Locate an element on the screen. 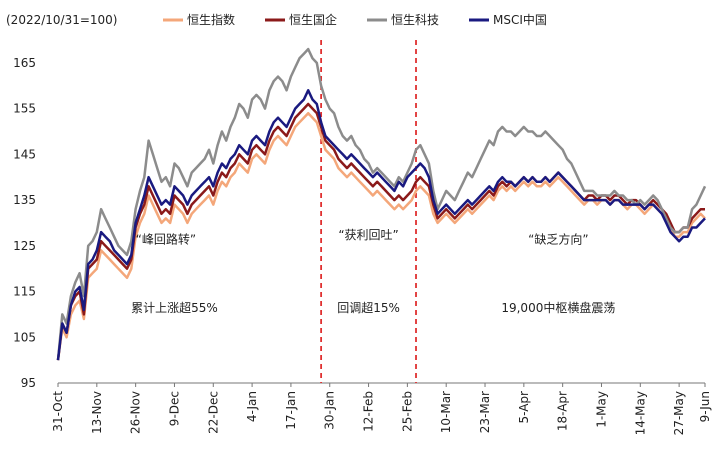  x-tick-label: 27-May is located at coordinates (679, 413).